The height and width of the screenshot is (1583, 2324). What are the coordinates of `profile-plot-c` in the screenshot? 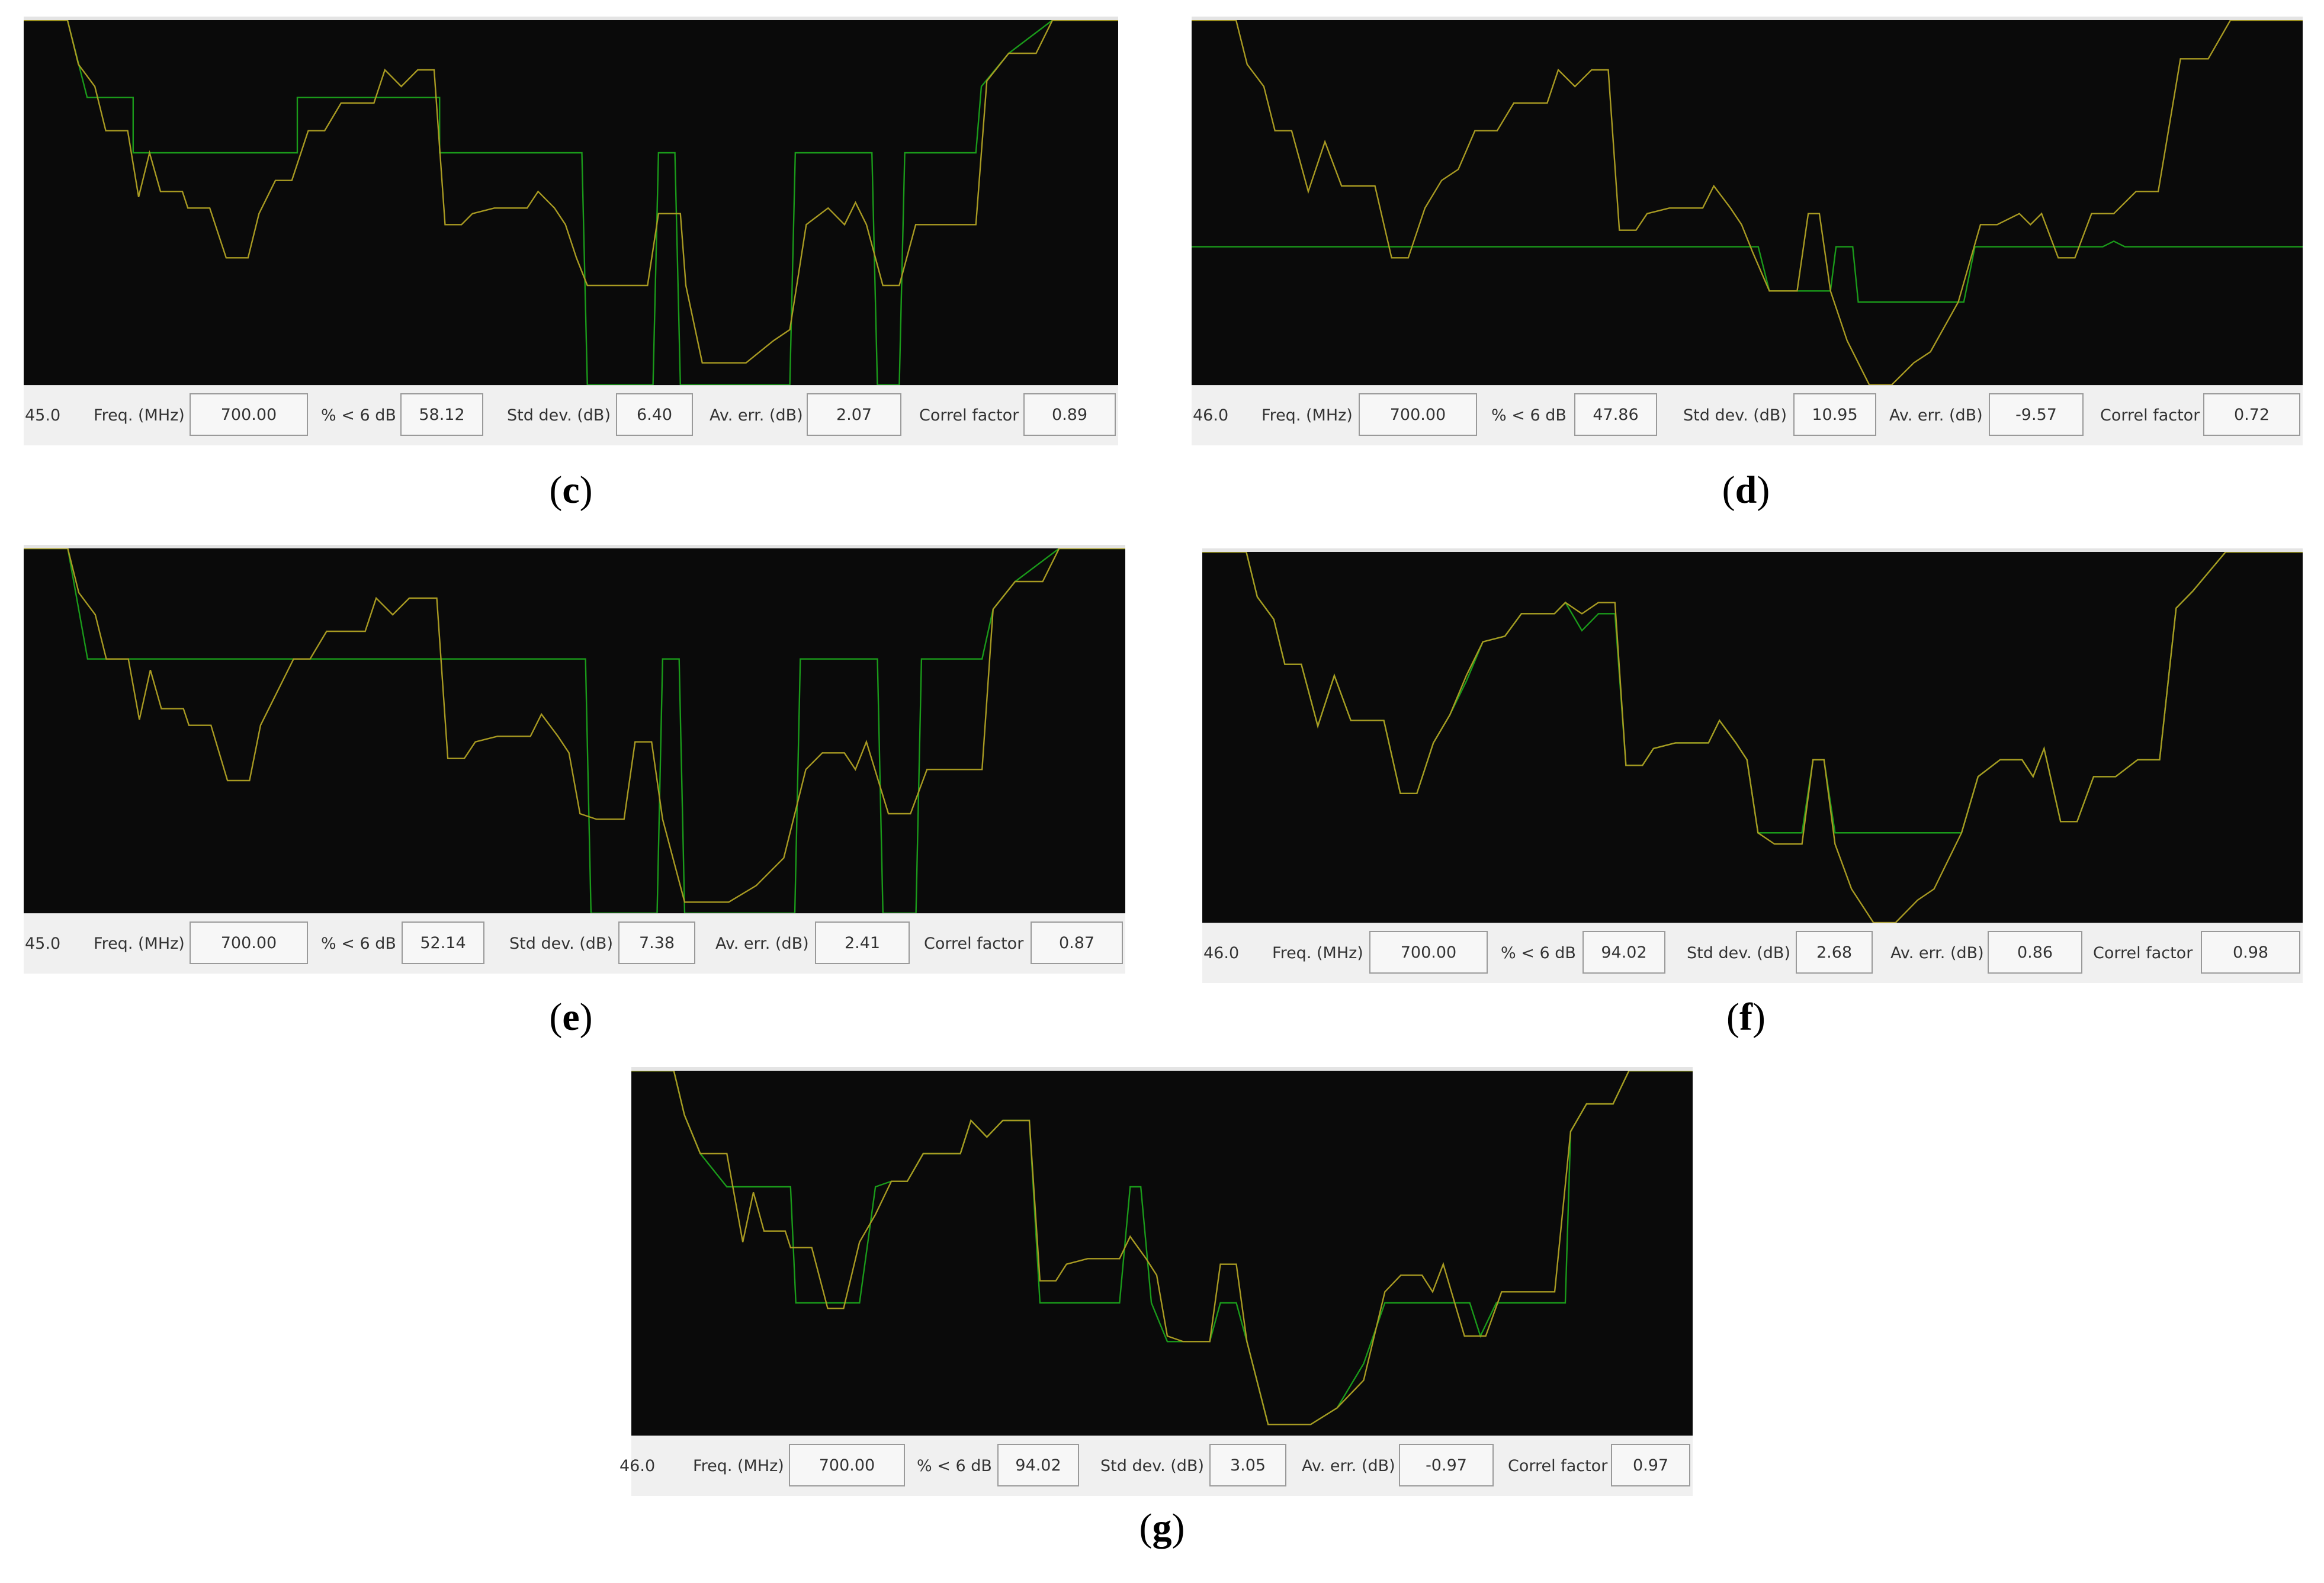 It's located at (571, 201).